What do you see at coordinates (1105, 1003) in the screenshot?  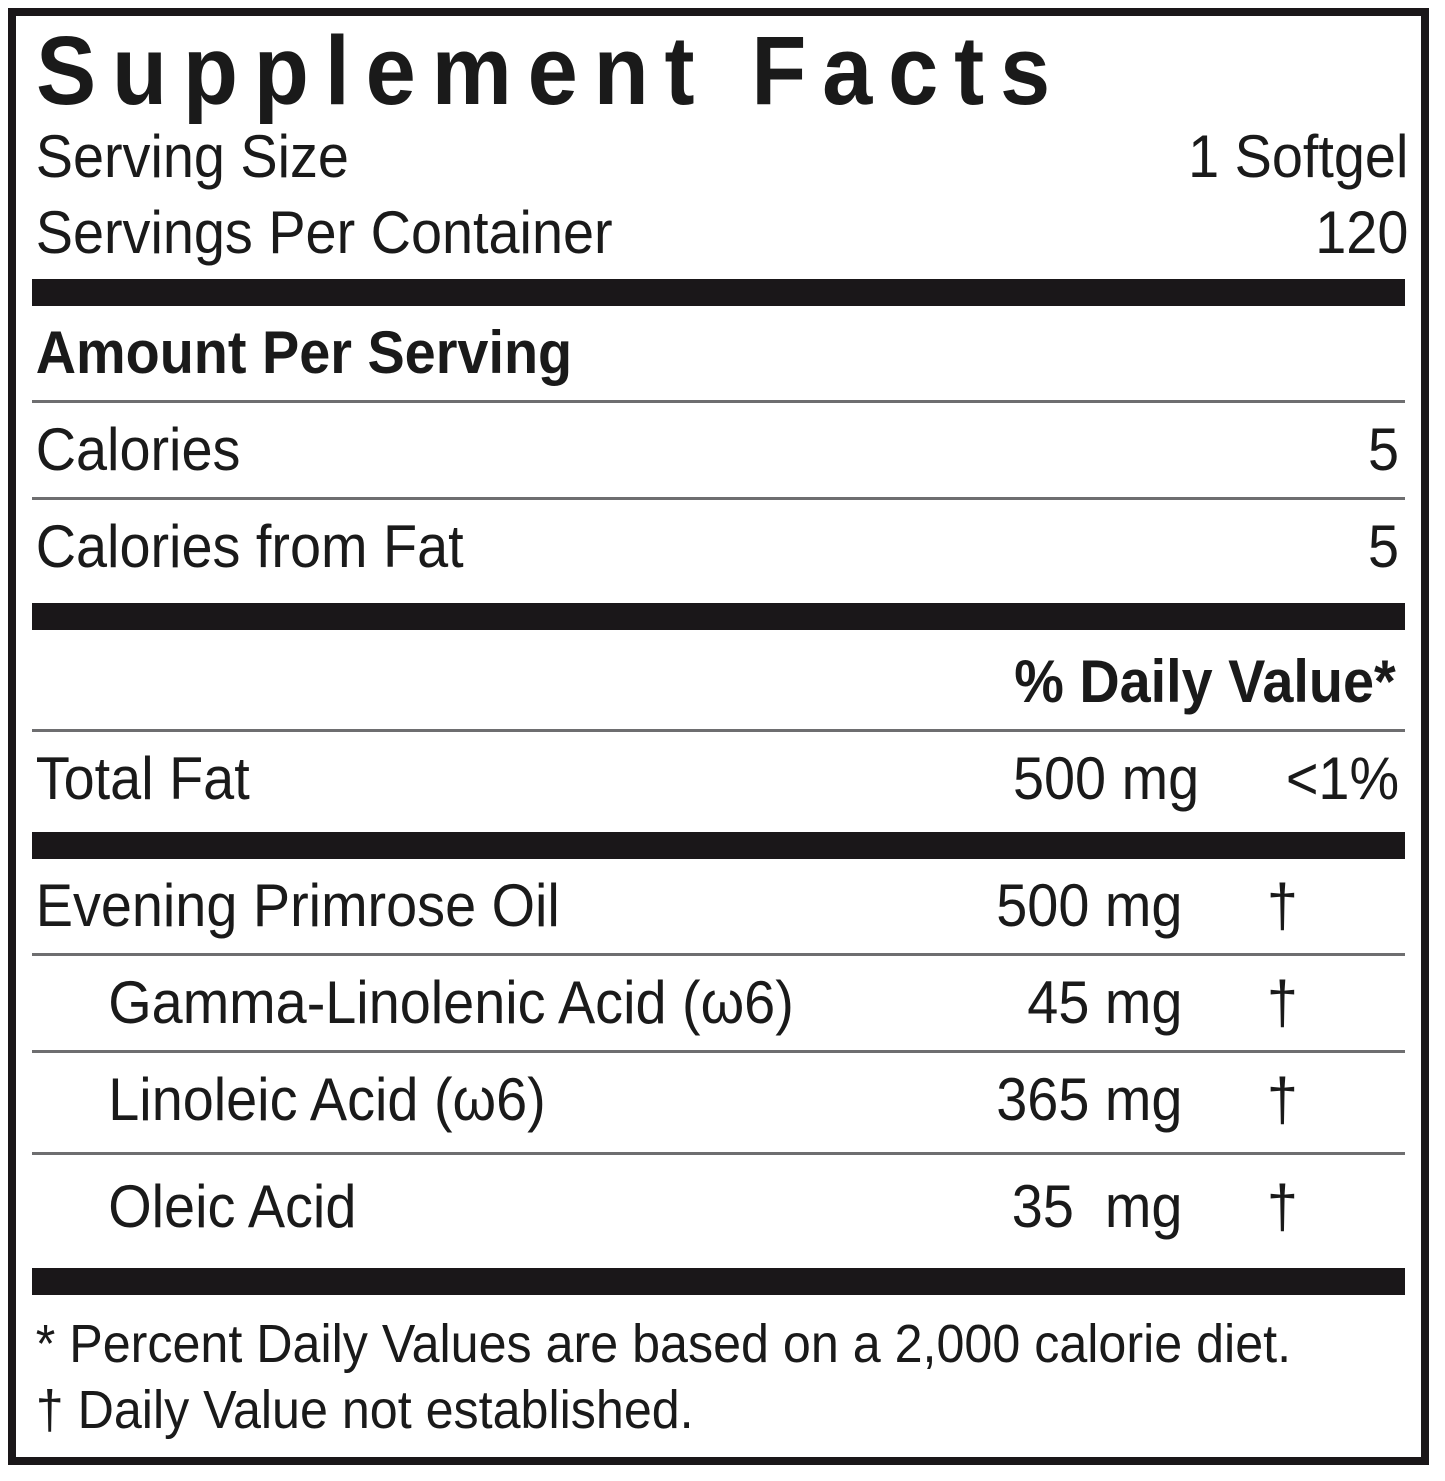 I see `gamma-linolenic-acid-amount: 45 mg` at bounding box center [1105, 1003].